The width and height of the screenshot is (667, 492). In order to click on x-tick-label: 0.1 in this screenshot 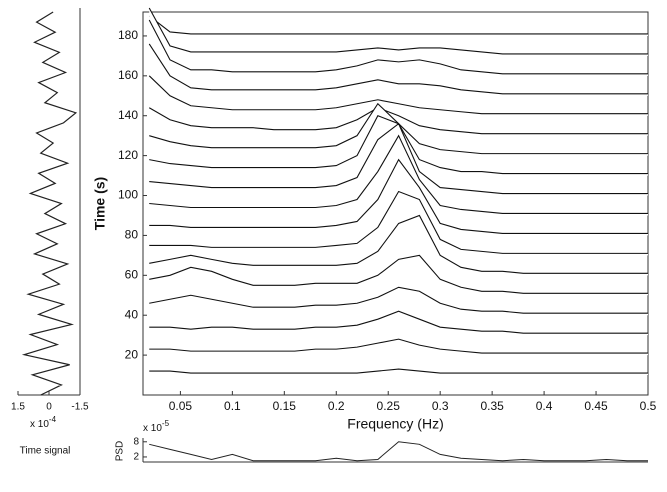, I will do `click(232, 406)`.